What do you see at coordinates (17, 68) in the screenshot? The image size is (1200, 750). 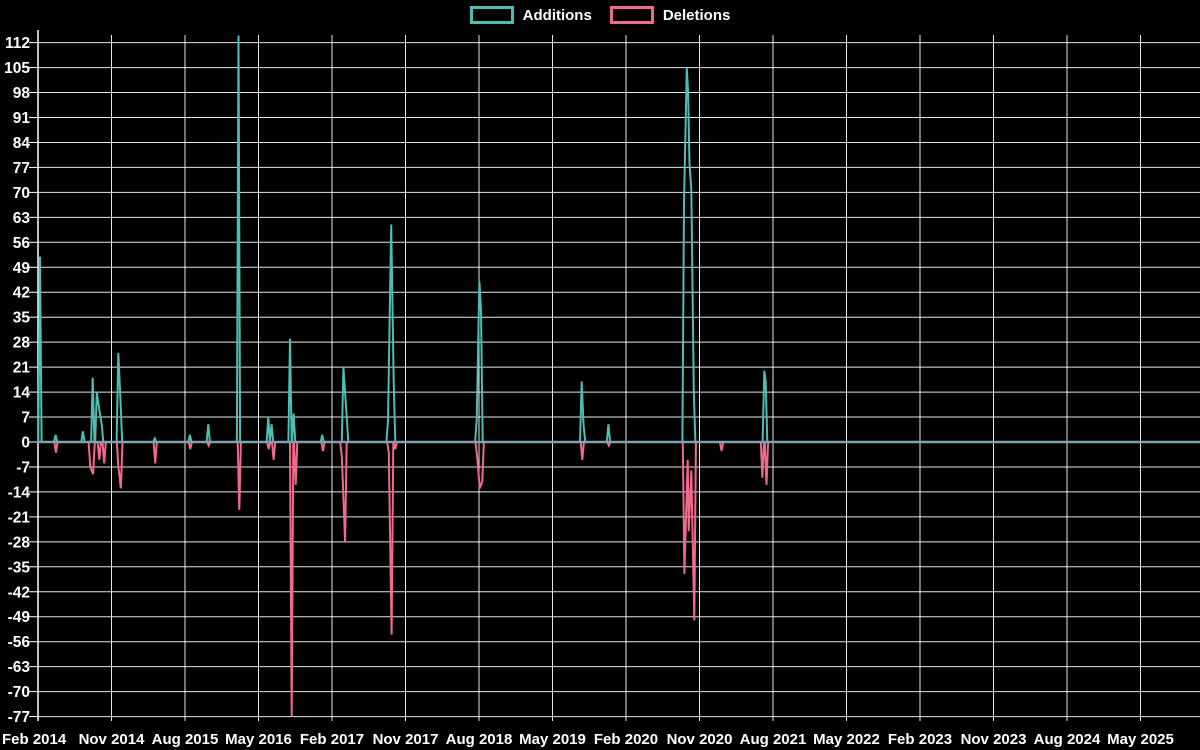 I see `y-tick-label: 105` at bounding box center [17, 68].